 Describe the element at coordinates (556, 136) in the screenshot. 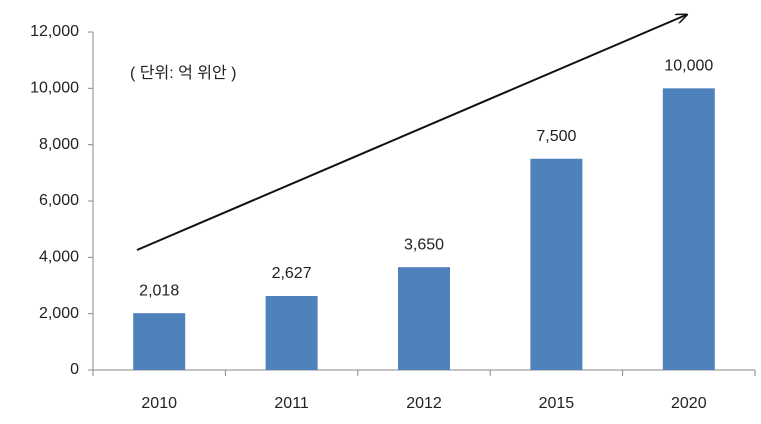

I see `value-label: 7,500` at that location.